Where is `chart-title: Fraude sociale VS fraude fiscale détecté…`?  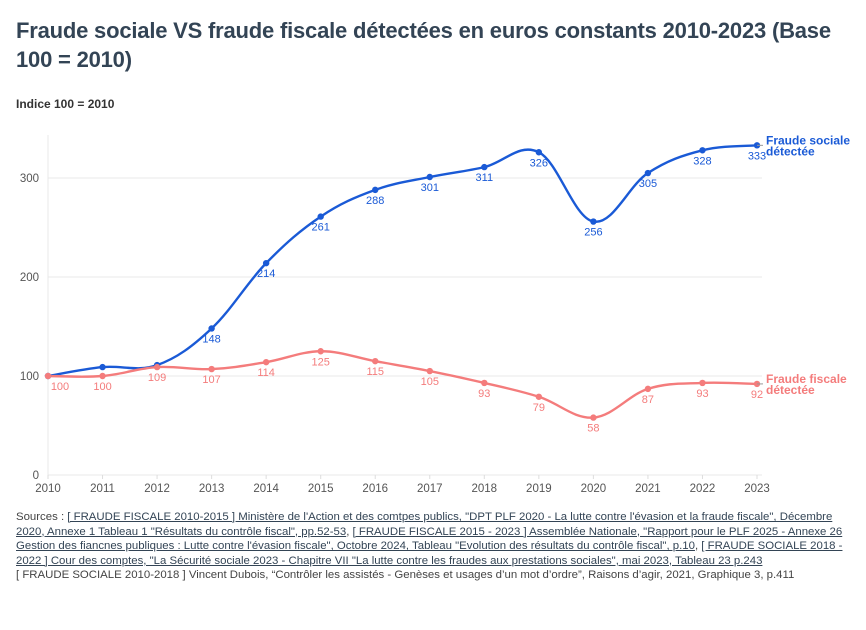
chart-title: Fraude sociale VS fraude fiscale détecté… is located at coordinates (423, 45).